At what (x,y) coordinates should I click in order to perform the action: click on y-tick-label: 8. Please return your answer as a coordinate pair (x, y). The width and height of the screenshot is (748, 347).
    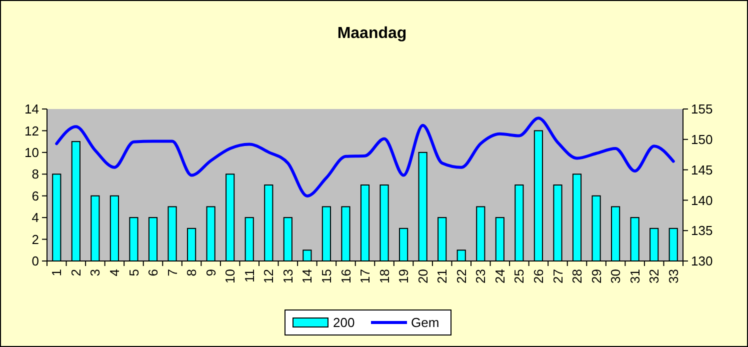
    Looking at the image, I should click on (35, 174).